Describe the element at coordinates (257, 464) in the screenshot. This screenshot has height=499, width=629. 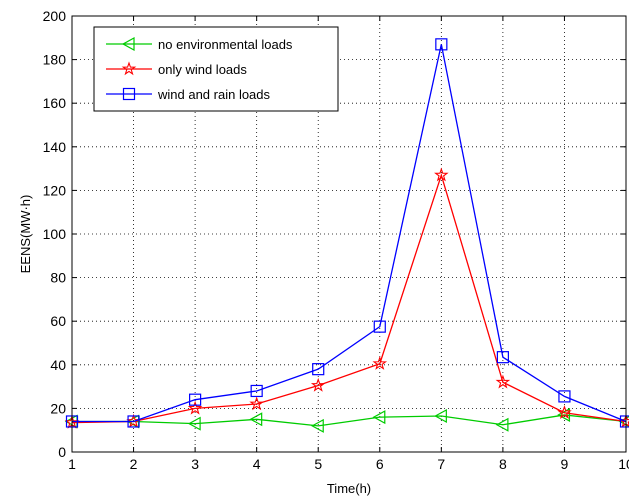
I see `x-tick-label: 4` at that location.